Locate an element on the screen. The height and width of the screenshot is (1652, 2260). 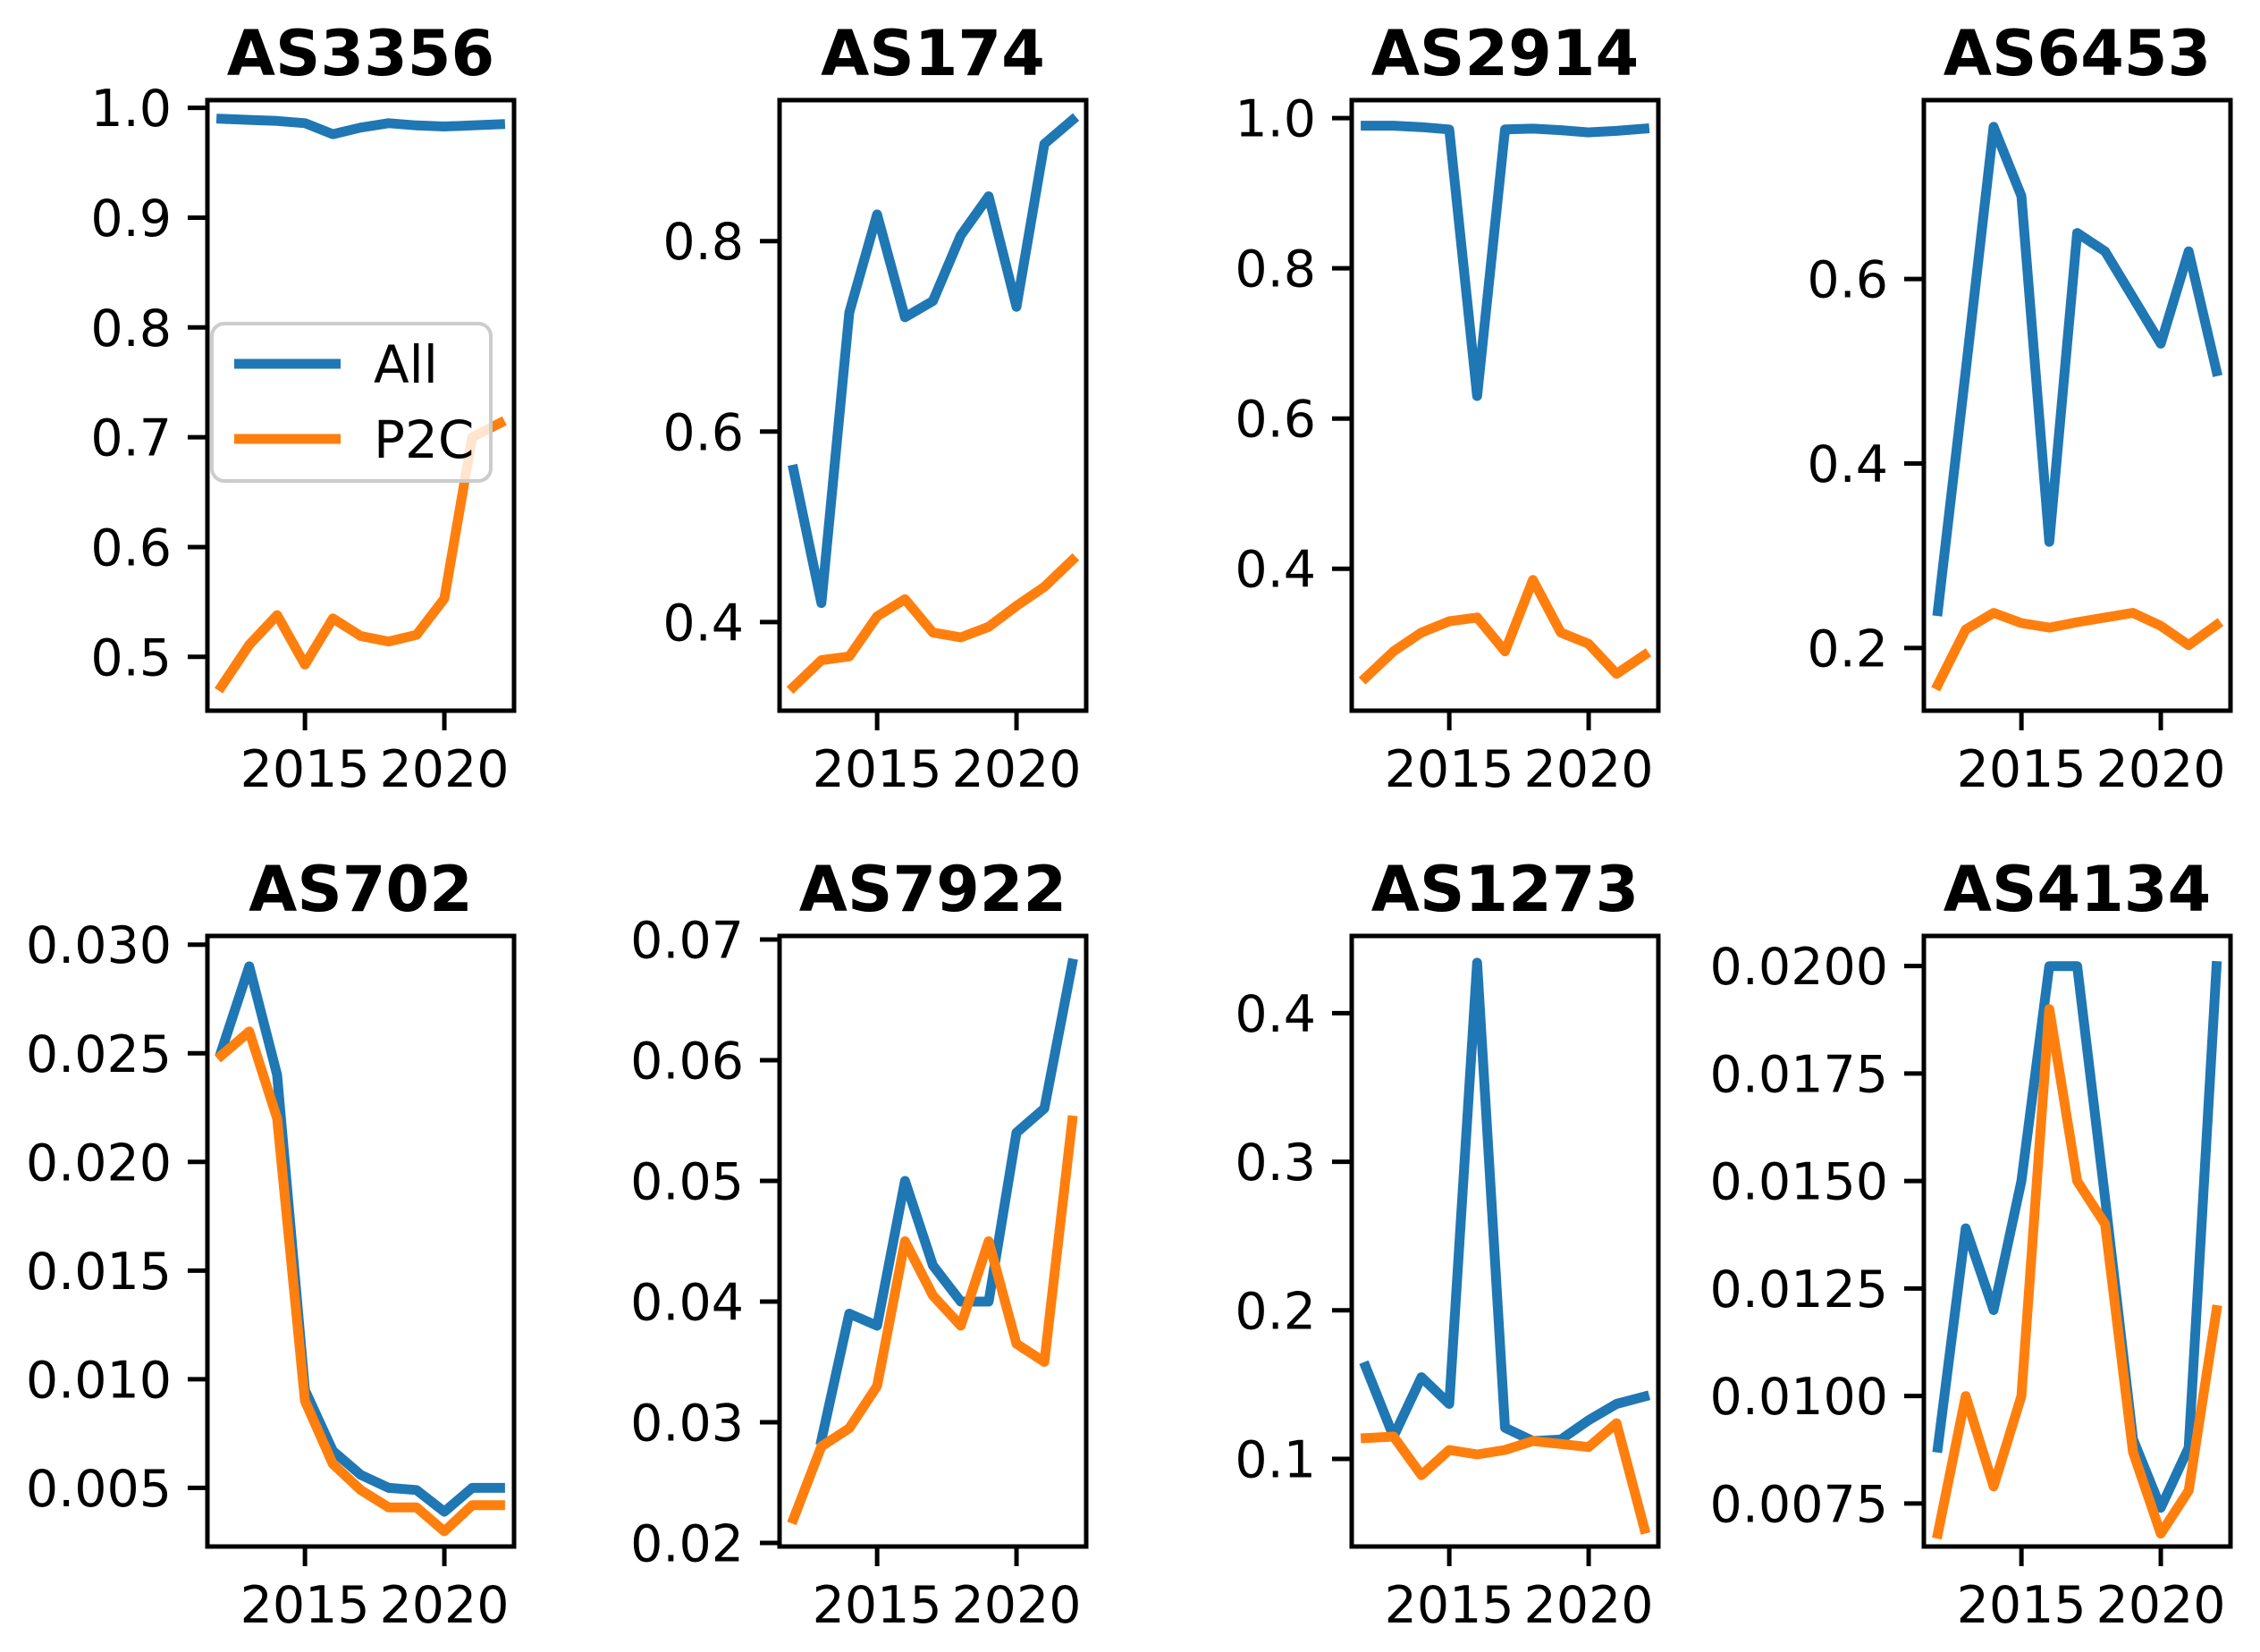
y-tick-label: 0.06 is located at coordinates (687, 1062).